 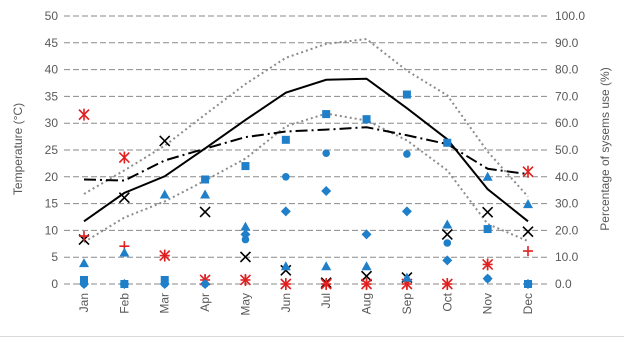 I want to click on x-tick-label: Jan, so click(x=84, y=302).